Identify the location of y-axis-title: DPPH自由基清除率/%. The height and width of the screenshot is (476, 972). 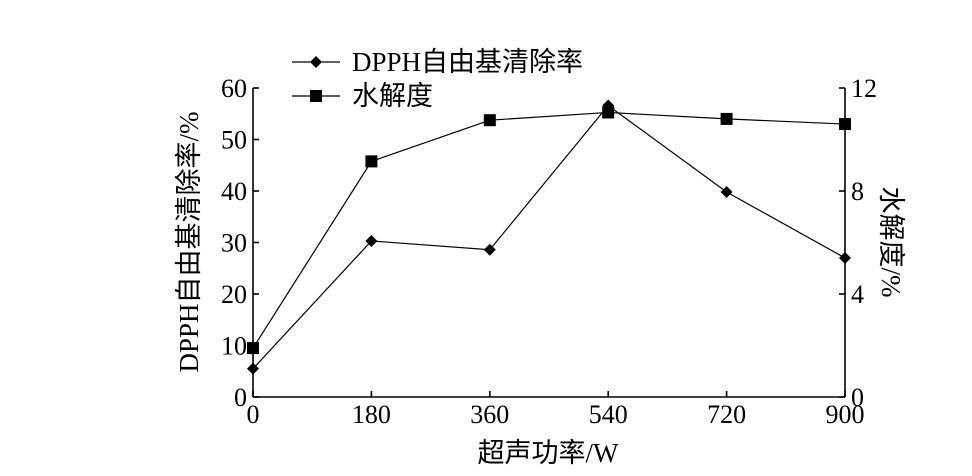
(189, 241).